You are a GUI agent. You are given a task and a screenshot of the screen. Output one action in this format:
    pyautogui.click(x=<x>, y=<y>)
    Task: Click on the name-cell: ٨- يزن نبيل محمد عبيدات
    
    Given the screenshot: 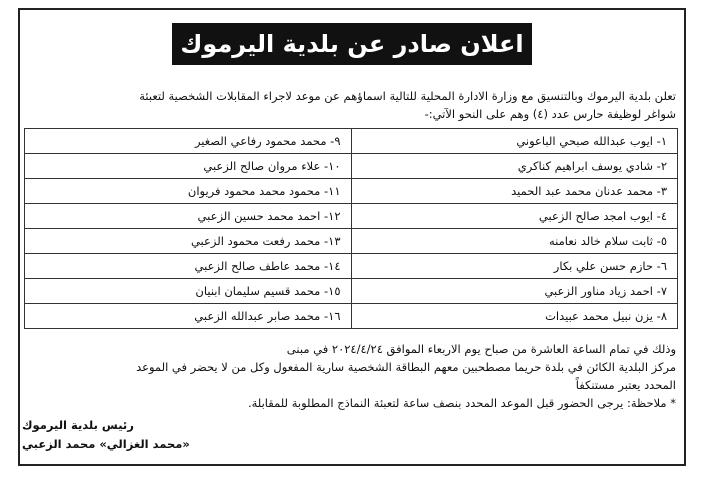 What is the action you would take?
    pyautogui.click(x=514, y=316)
    